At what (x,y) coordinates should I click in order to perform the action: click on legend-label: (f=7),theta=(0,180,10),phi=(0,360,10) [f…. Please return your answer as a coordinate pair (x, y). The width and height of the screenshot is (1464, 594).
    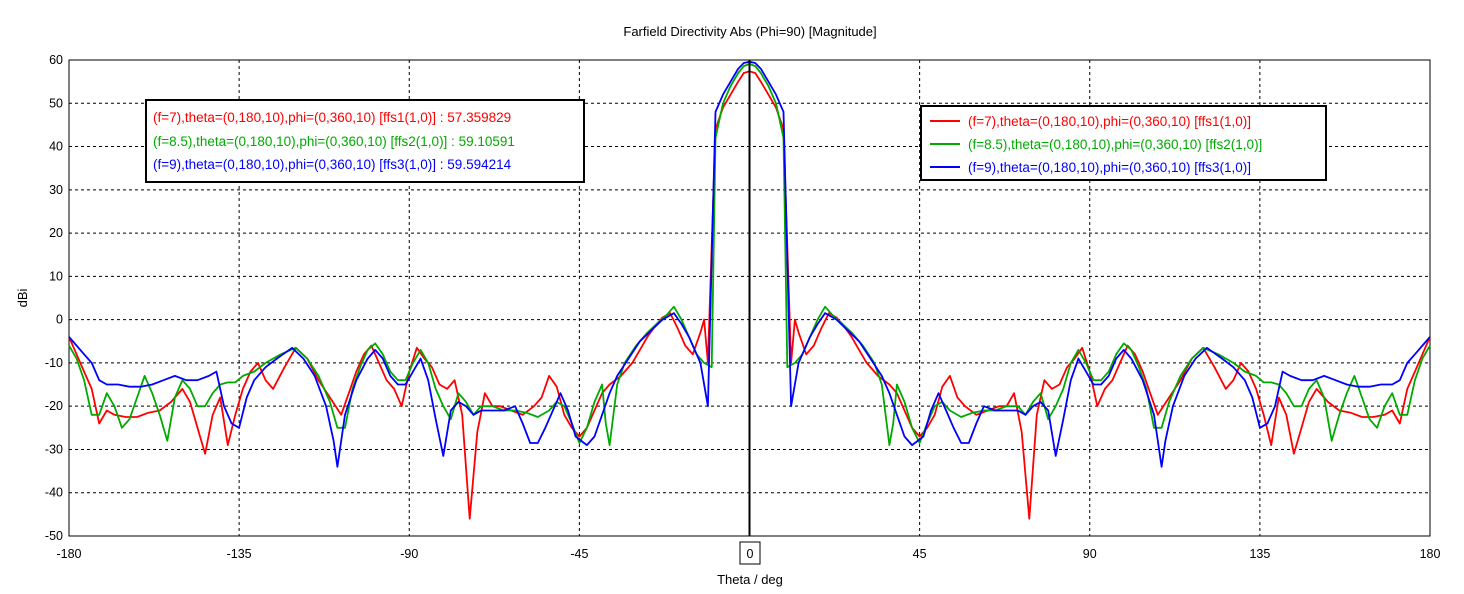
    Looking at the image, I should click on (1109, 121).